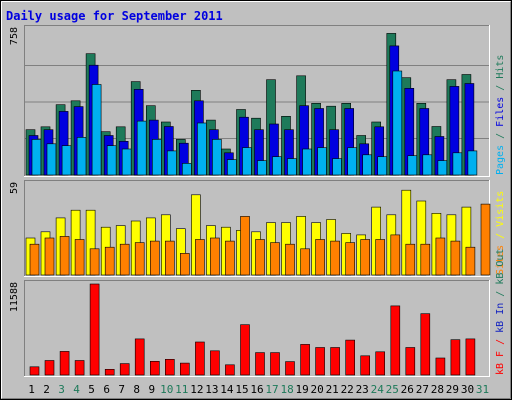 The image size is (512, 400). What do you see at coordinates (166, 389) in the screenshot?
I see `x-tick-label: 10` at bounding box center [166, 389].